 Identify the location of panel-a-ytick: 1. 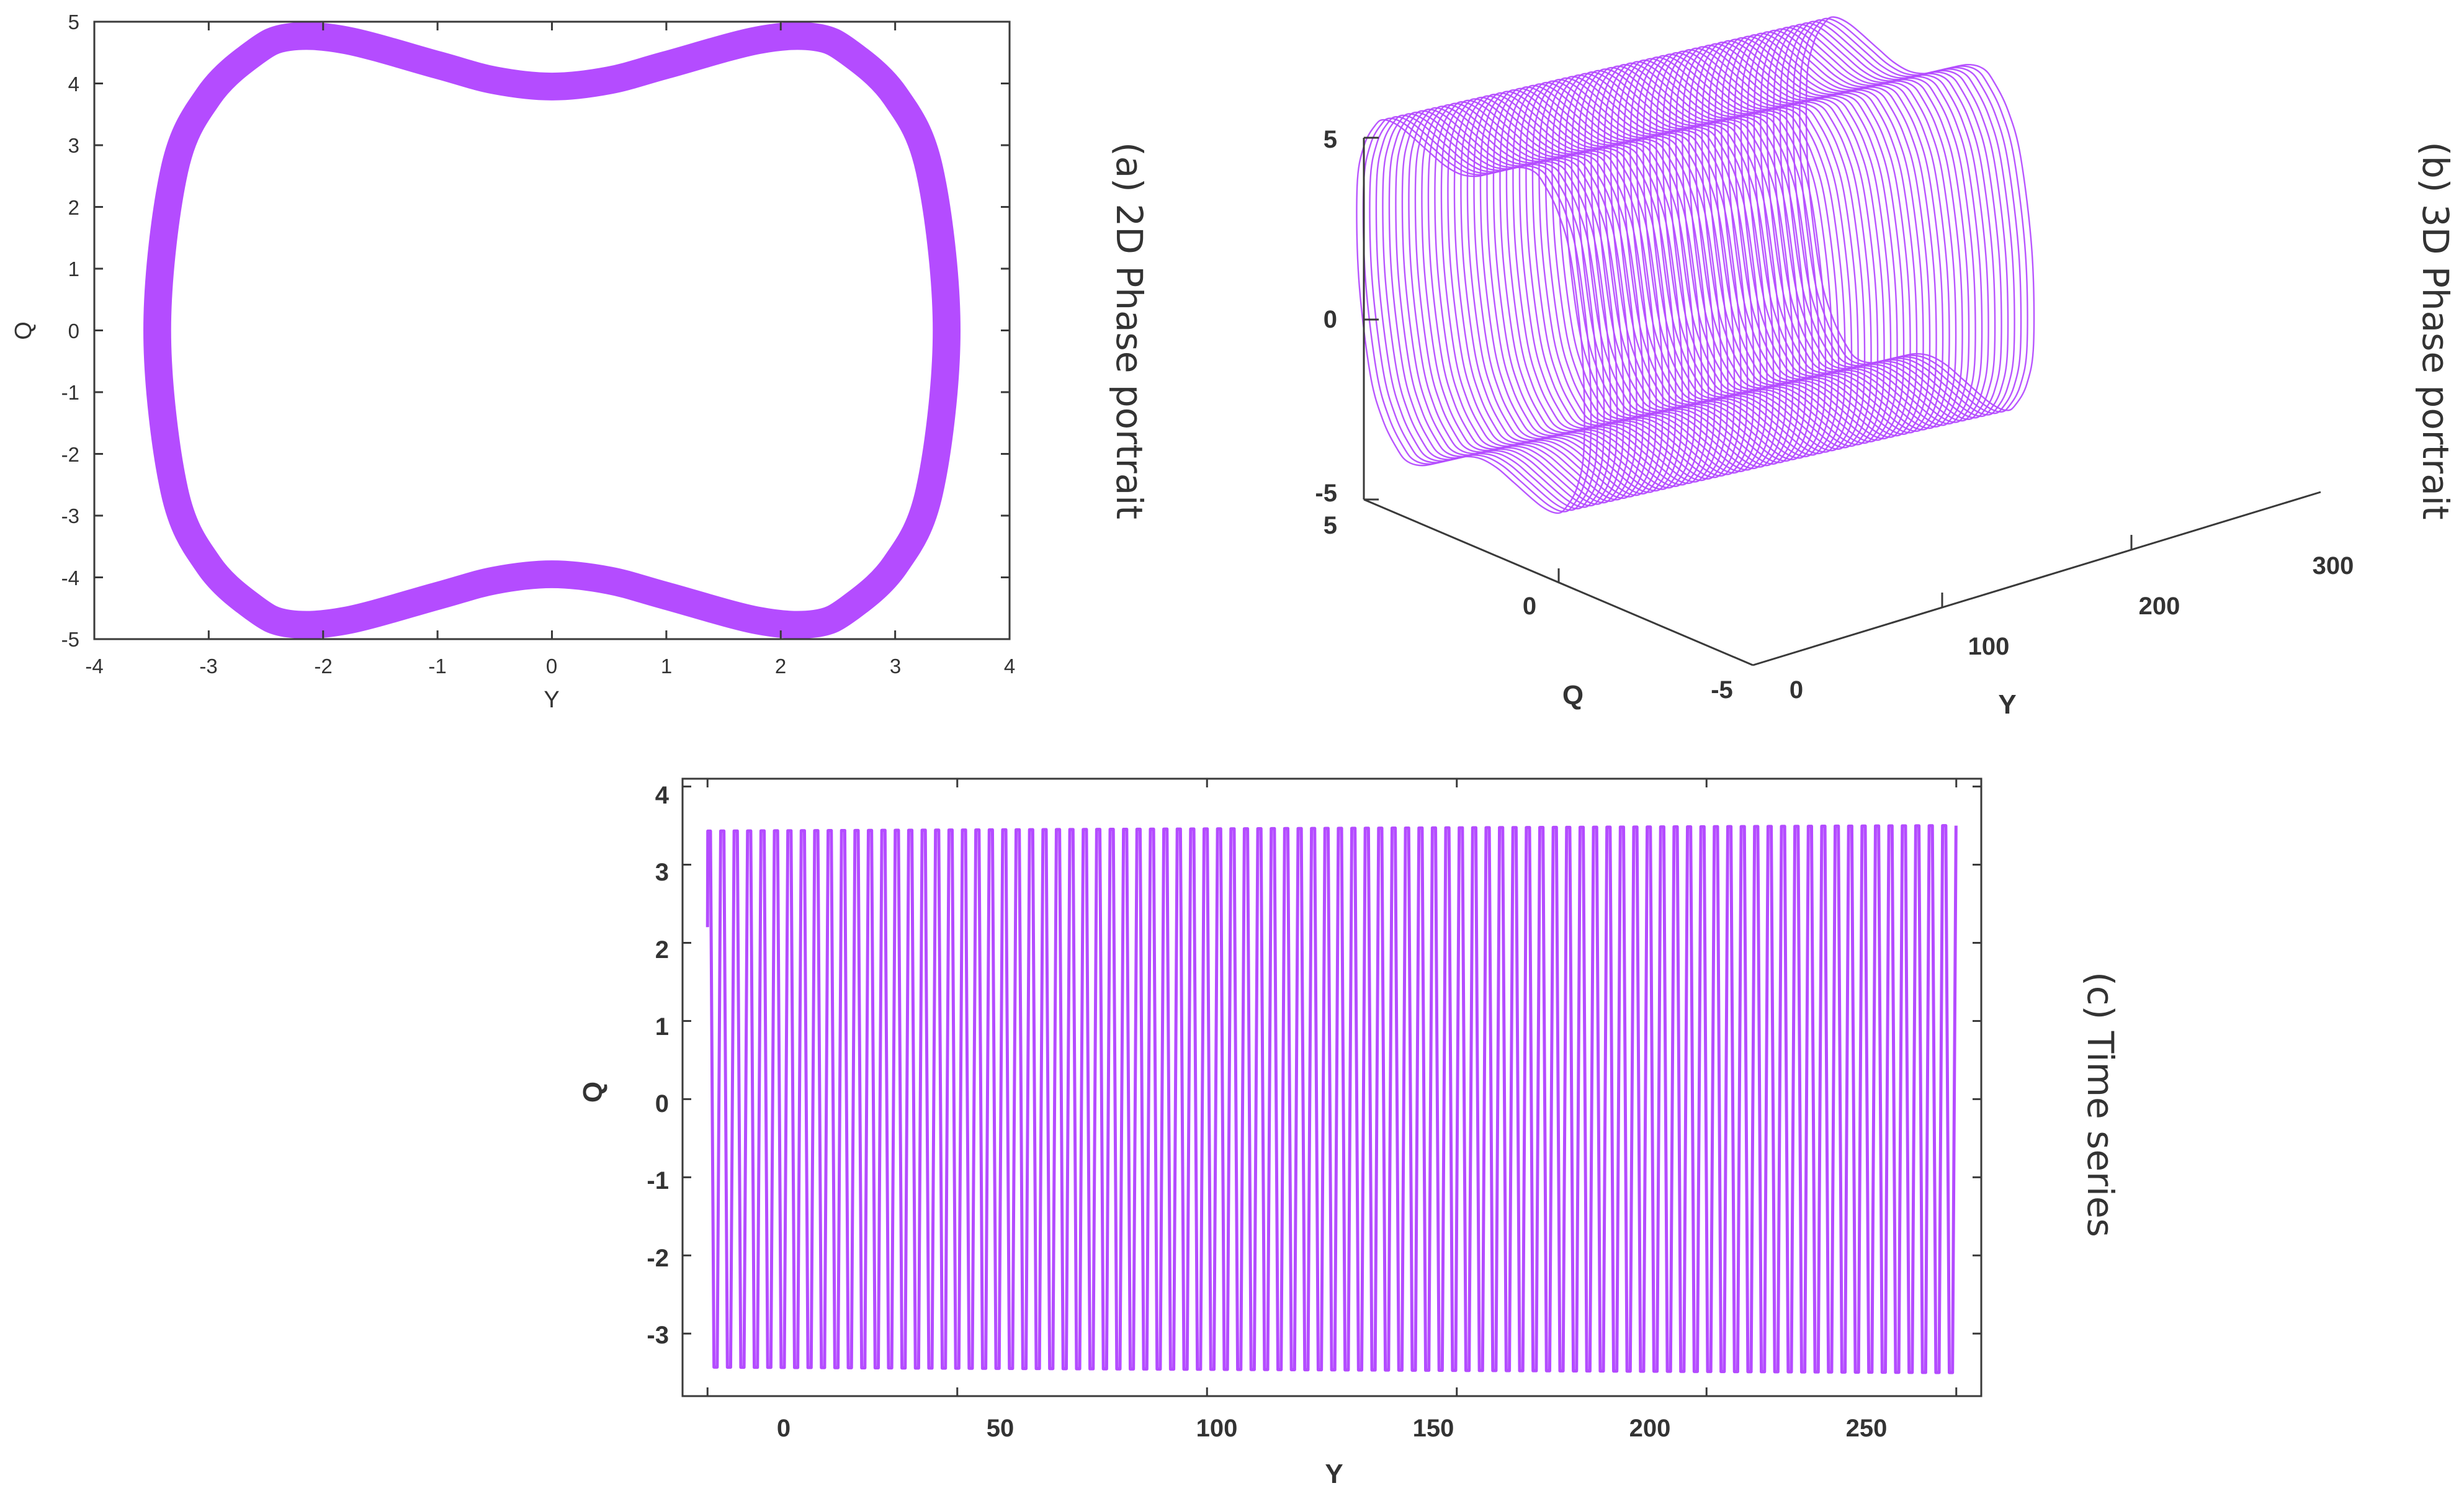
(73, 269).